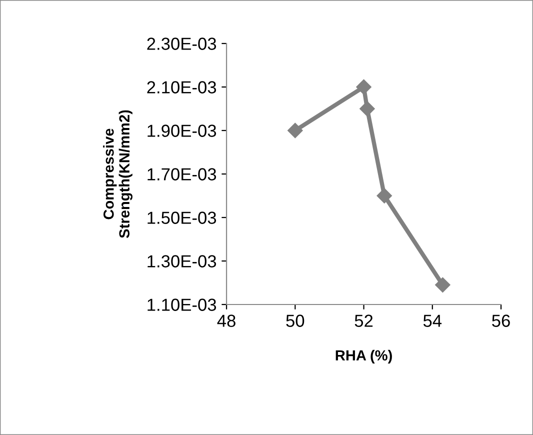  Describe the element at coordinates (363, 320) in the screenshot. I see `x-tick-label: 52` at that location.